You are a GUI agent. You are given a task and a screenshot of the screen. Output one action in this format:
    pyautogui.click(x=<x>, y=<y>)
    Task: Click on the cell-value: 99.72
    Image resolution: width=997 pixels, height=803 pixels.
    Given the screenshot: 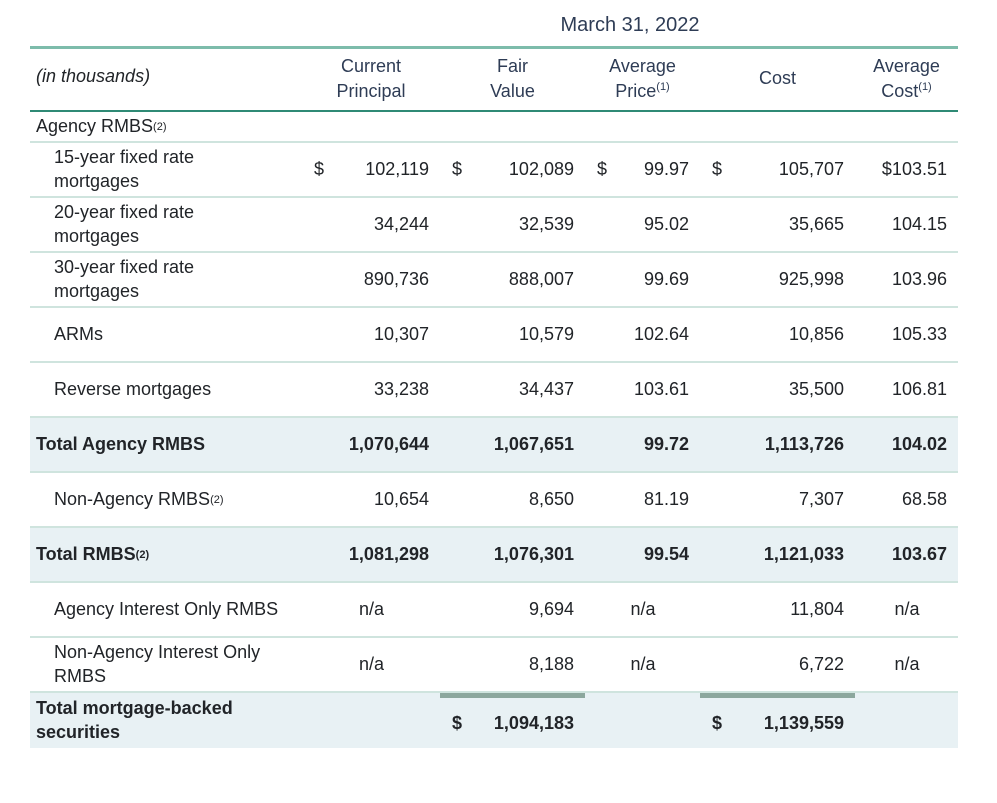 What is the action you would take?
    pyautogui.click(x=666, y=444)
    